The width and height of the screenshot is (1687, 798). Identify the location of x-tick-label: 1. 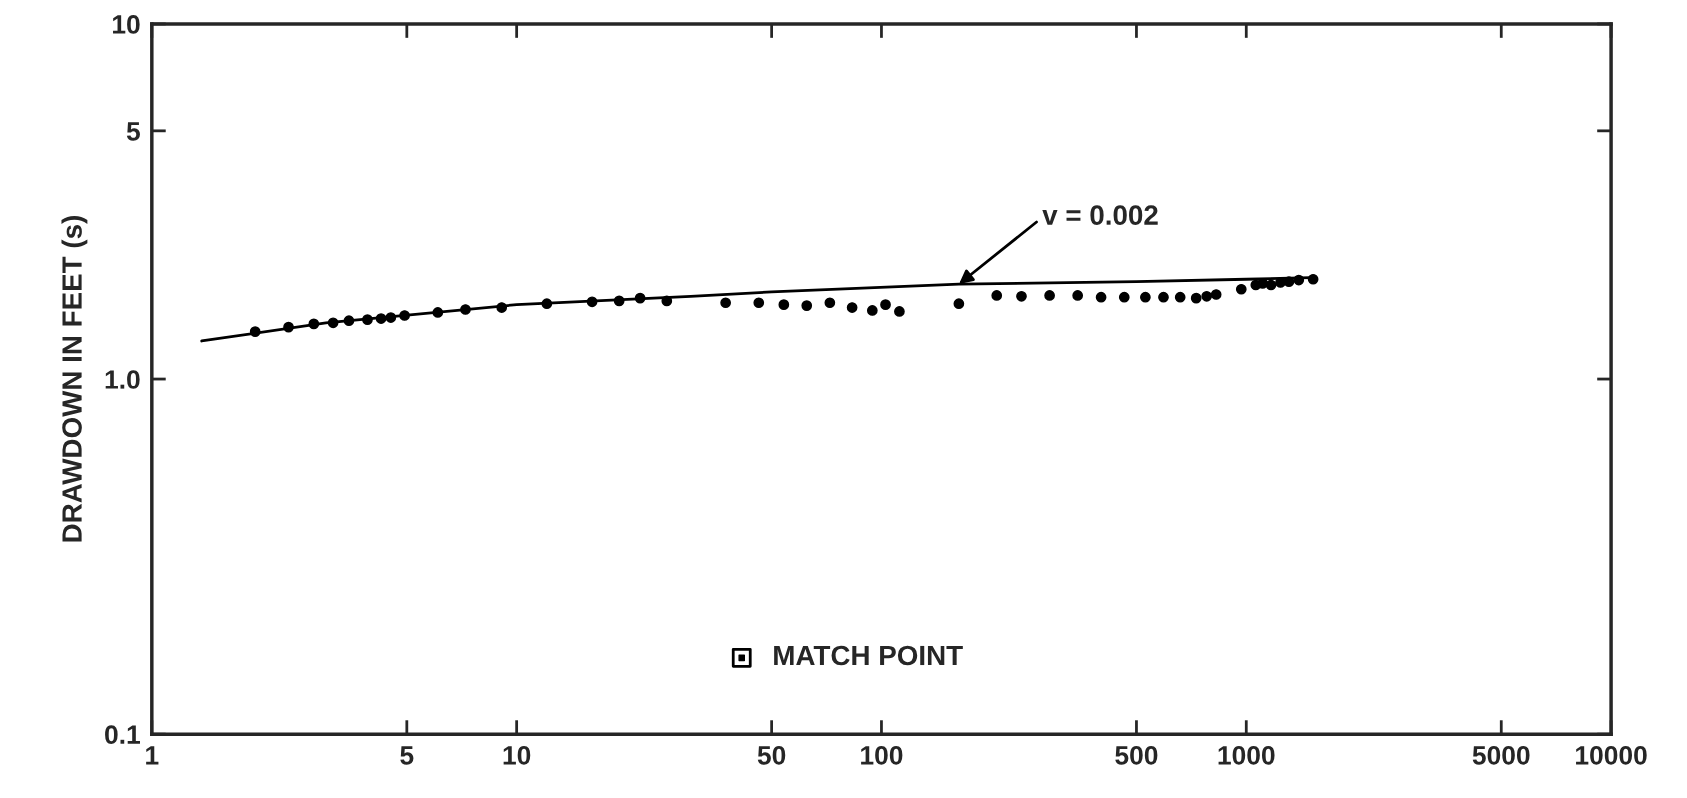
(152, 755).